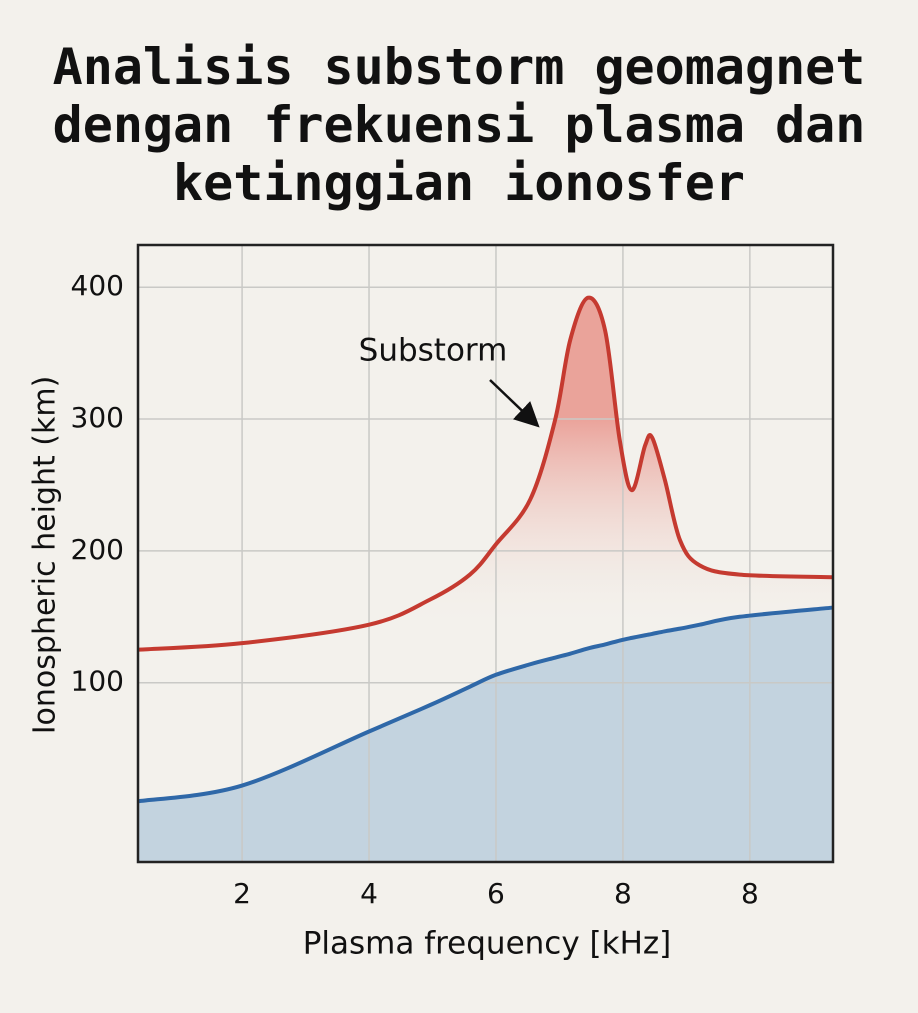  What do you see at coordinates (97, 549) in the screenshot?
I see `y-tick-label: 200` at bounding box center [97, 549].